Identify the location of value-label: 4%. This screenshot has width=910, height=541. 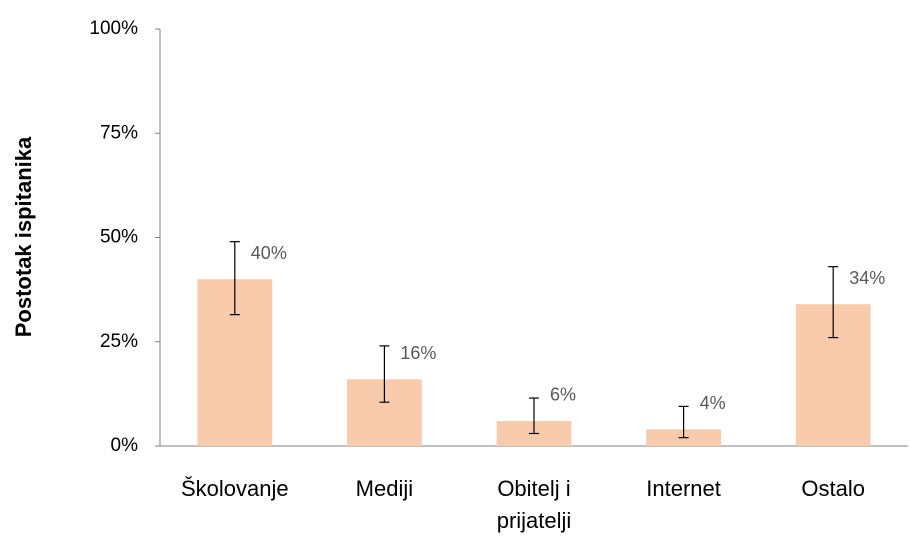
(713, 403).